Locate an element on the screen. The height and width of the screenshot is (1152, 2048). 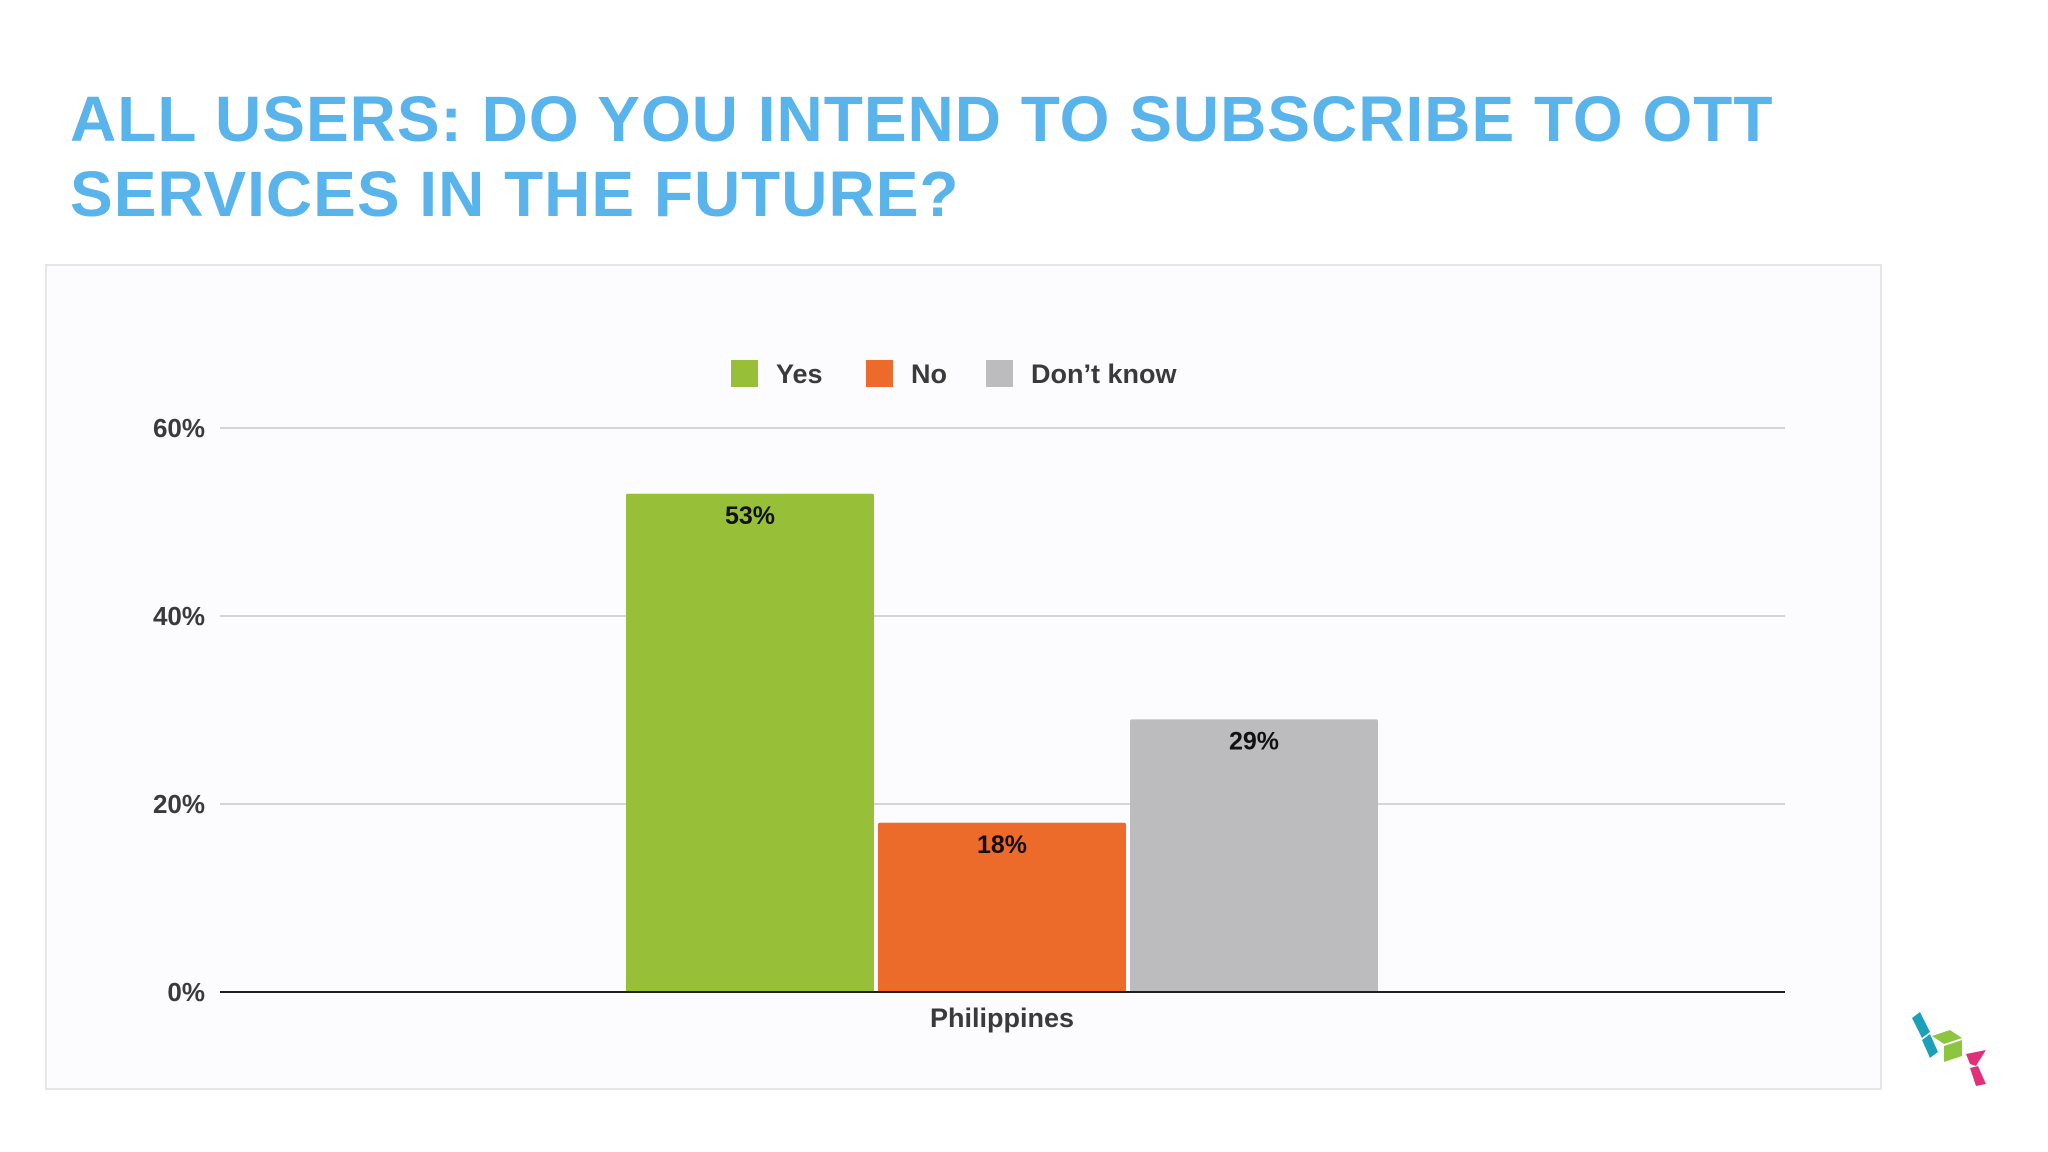
legend-label: No is located at coordinates (929, 374).